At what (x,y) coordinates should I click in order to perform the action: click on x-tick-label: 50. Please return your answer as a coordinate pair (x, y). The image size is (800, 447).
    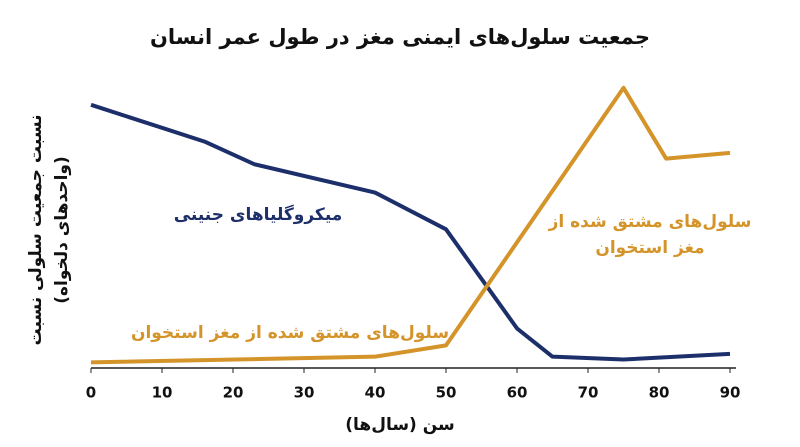
    Looking at the image, I should click on (446, 393).